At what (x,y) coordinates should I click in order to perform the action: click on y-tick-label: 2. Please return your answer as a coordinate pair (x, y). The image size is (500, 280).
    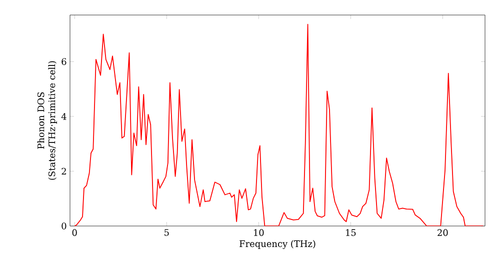
    Looking at the image, I should click on (64, 171).